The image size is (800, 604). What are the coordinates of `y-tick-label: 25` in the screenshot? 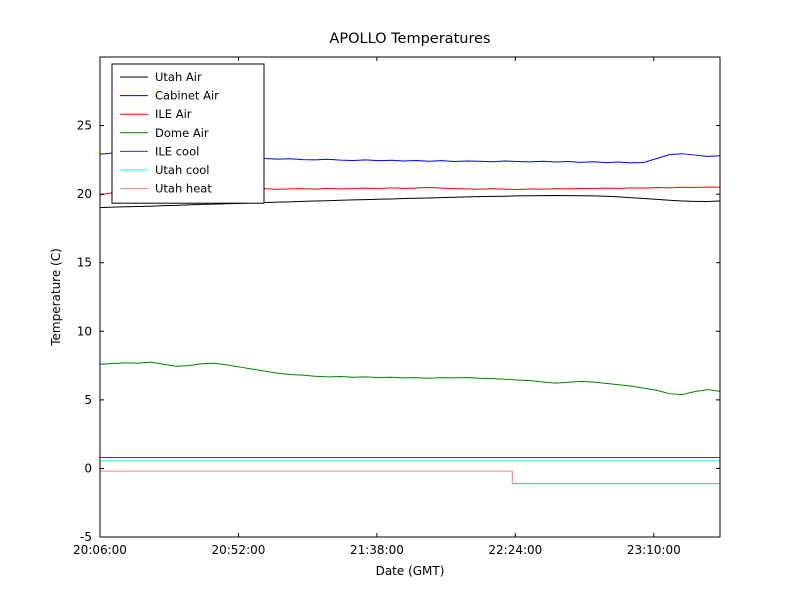 It's located at (84, 126).